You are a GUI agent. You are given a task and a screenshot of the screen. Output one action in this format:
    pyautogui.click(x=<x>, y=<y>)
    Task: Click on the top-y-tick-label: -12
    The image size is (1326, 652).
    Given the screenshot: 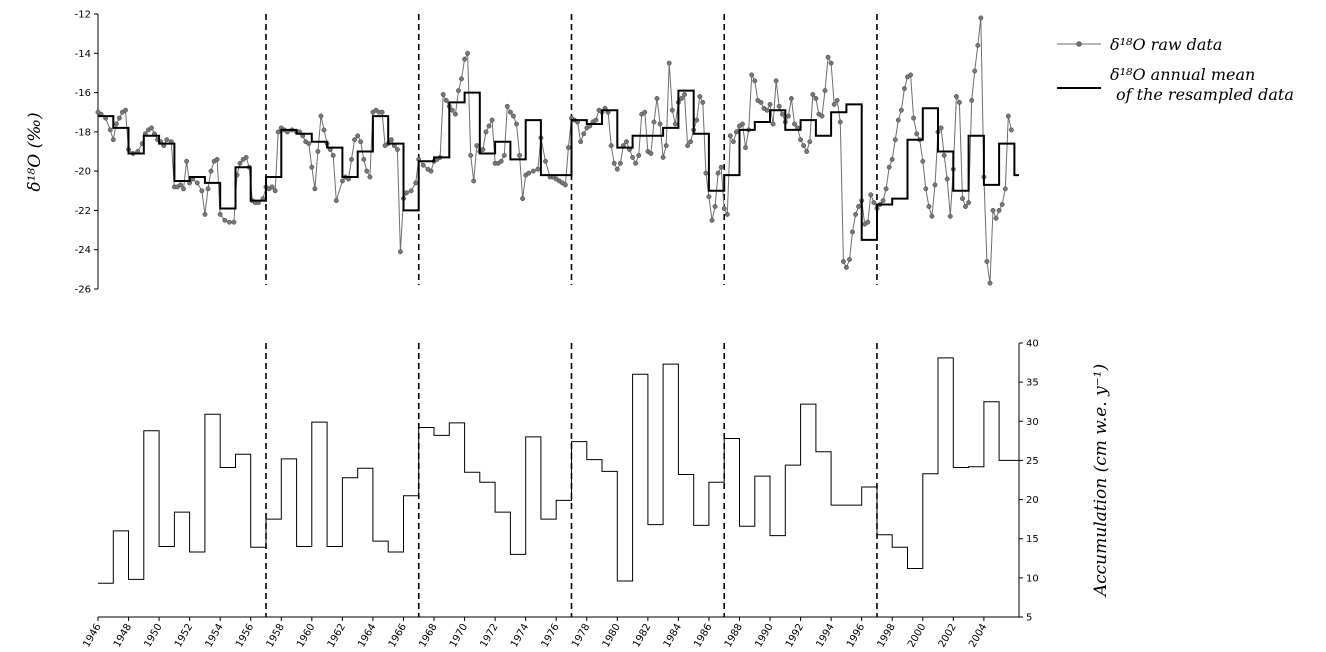 What is the action you would take?
    pyautogui.click(x=83, y=15)
    